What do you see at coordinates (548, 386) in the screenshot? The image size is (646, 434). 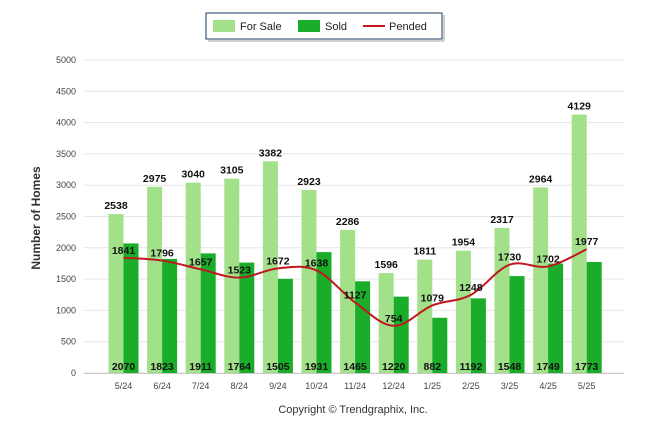 I see `x-tick-label: 4/25` at bounding box center [548, 386].